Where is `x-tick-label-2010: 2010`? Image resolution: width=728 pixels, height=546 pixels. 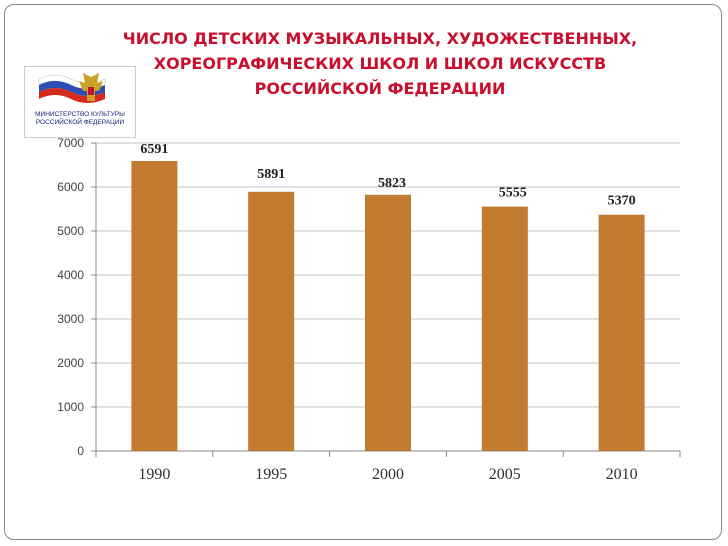
x-tick-label-2010: 2010 is located at coordinates (622, 474).